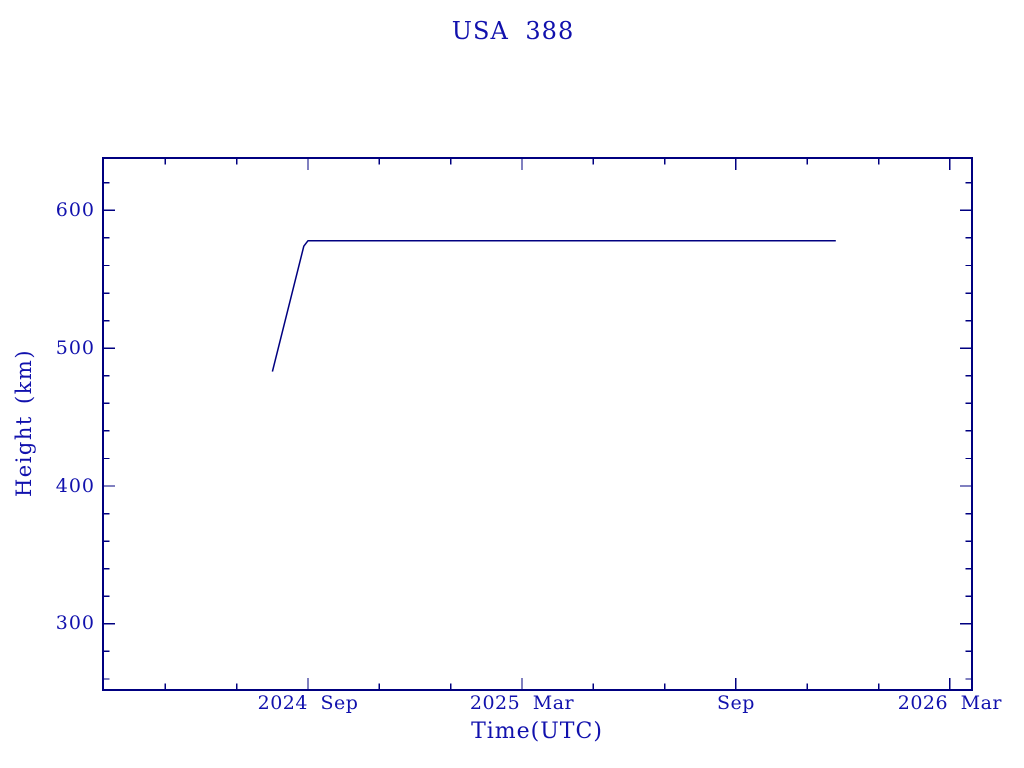  Describe the element at coordinates (75, 347) in the screenshot. I see `y-tick-label: 500` at that location.